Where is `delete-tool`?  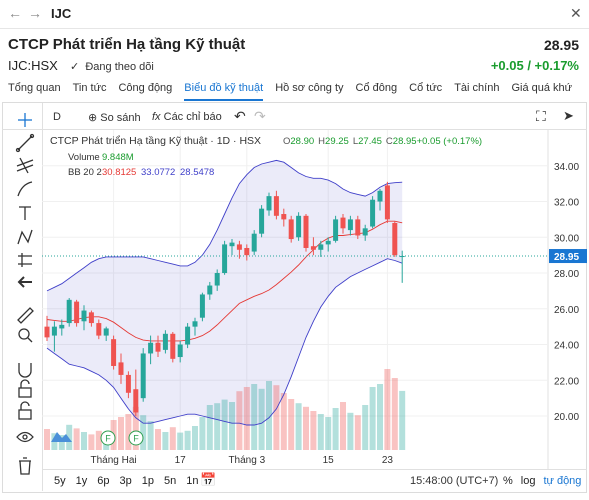 delete-tool is located at coordinates (25, 466).